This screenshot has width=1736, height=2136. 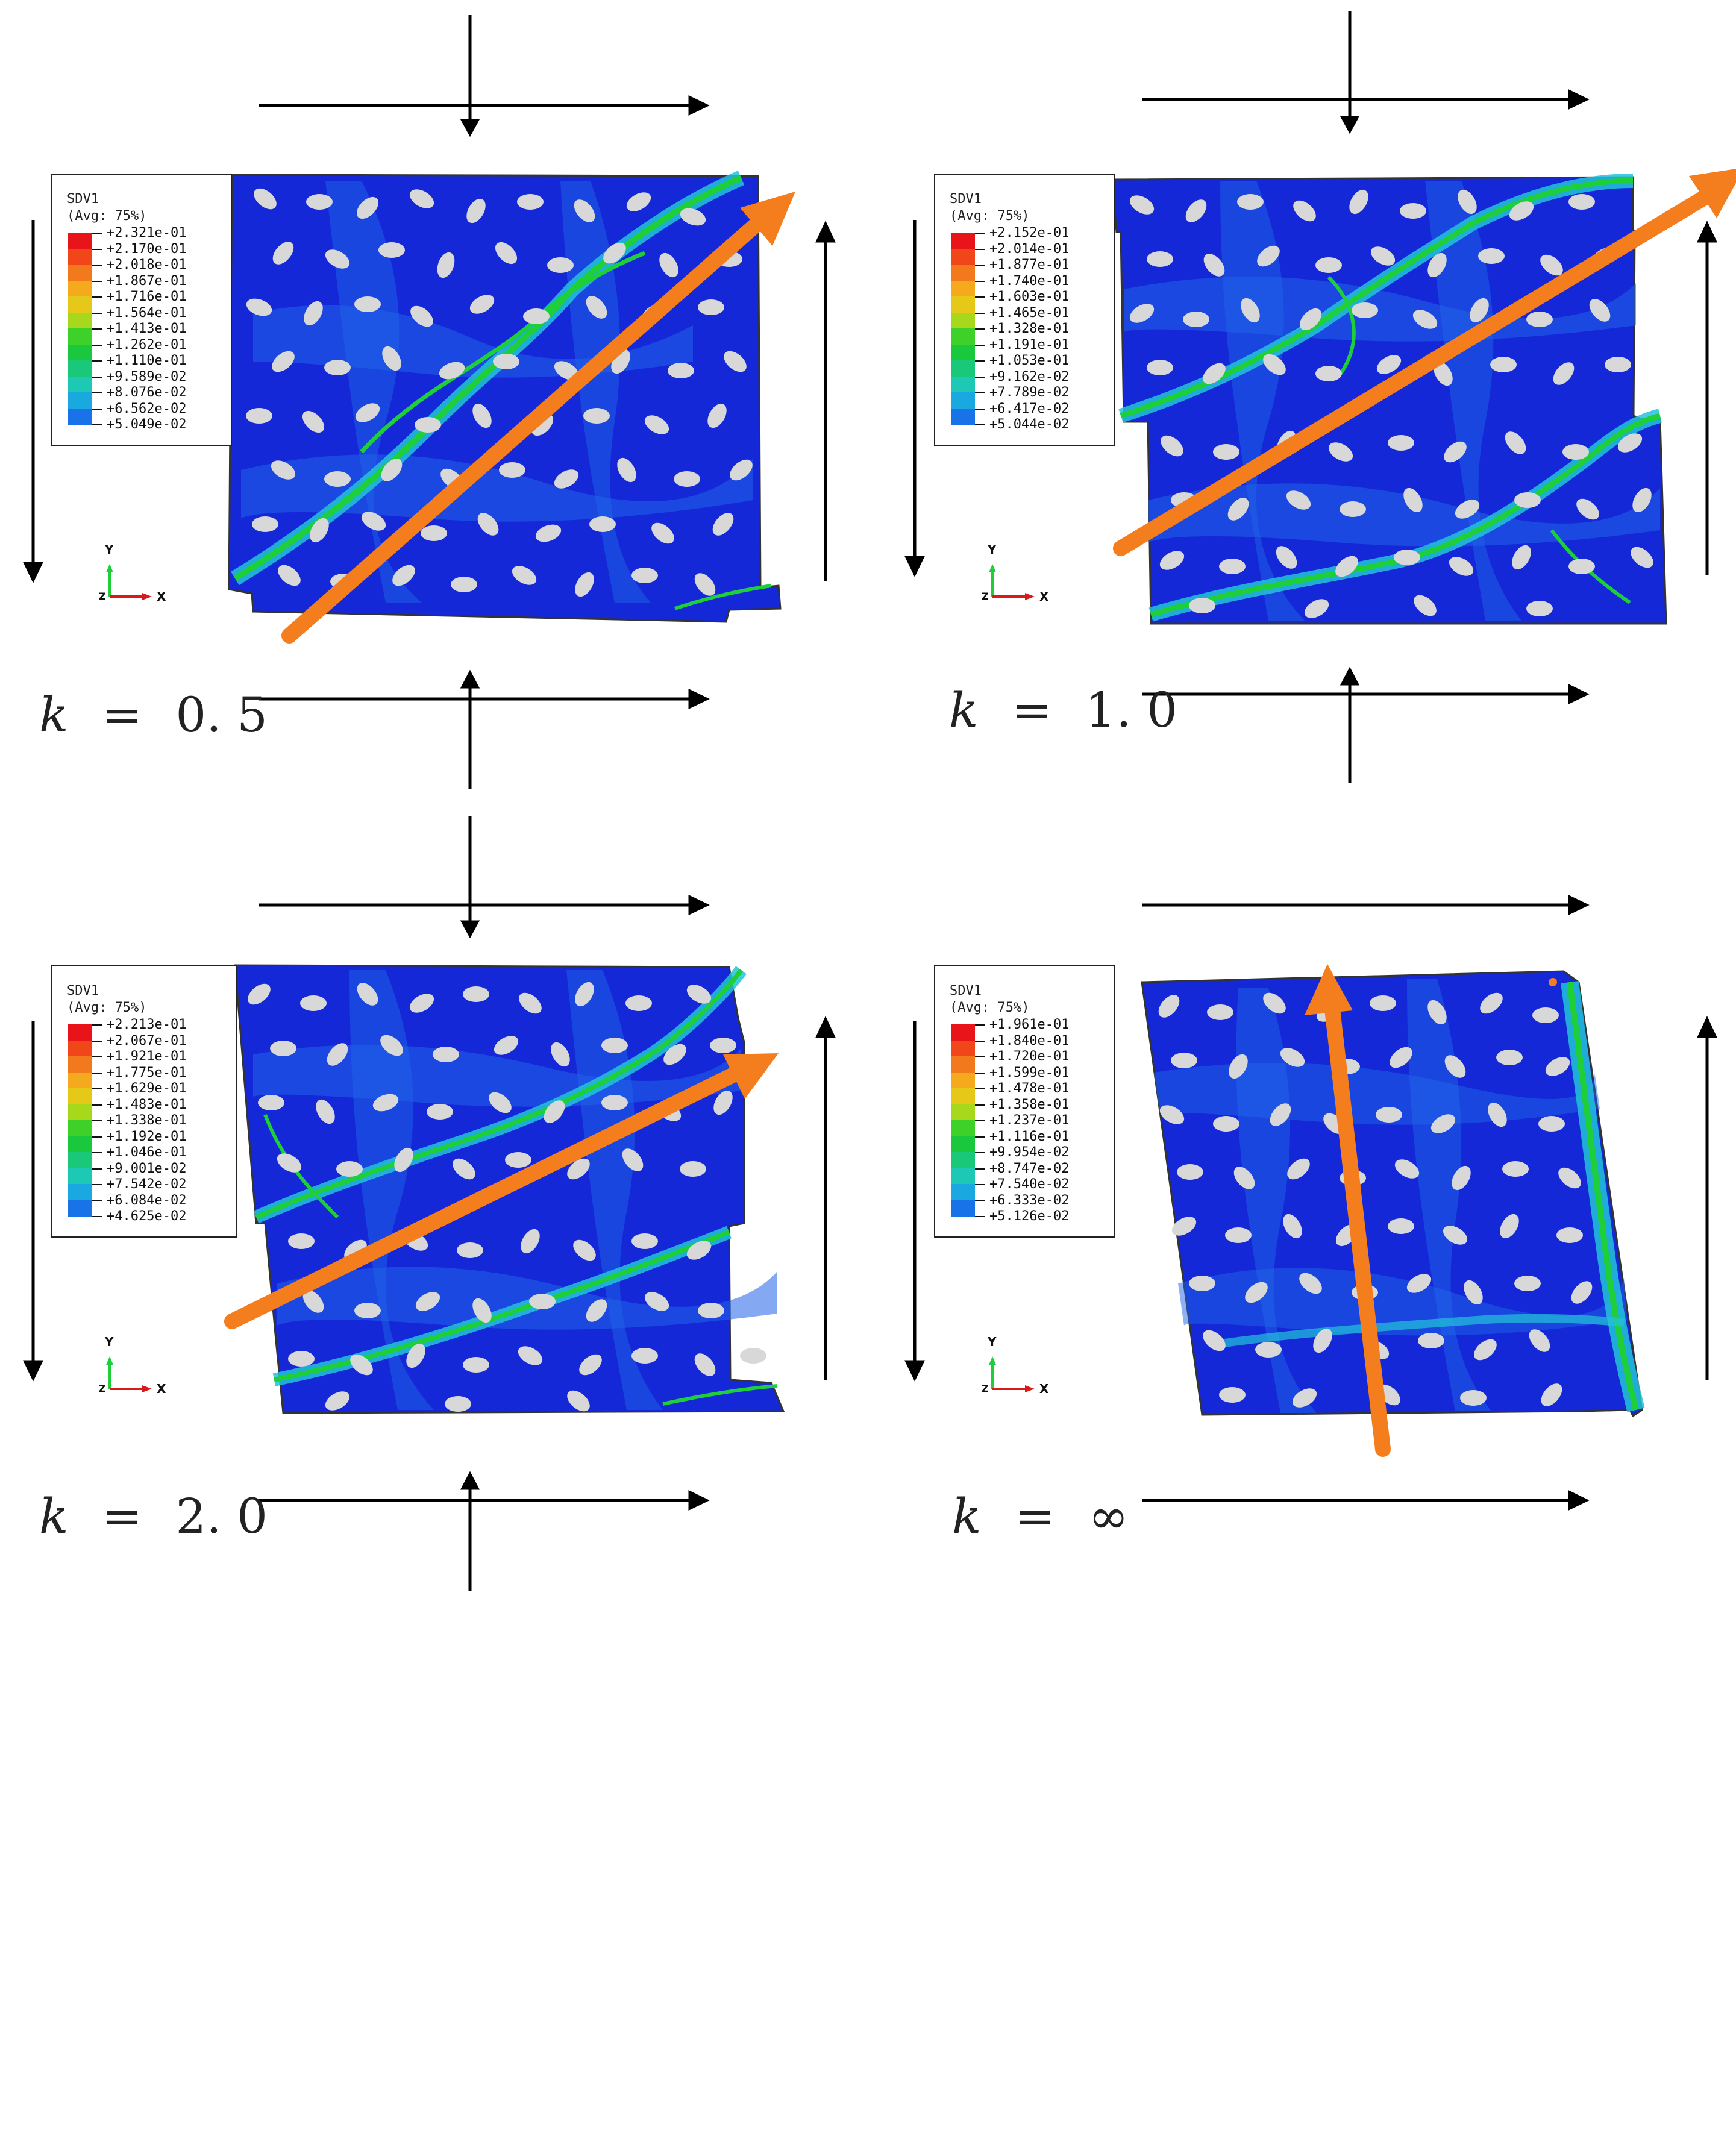 What do you see at coordinates (221, 1516) in the screenshot?
I see `k-value: 2. 0` at bounding box center [221, 1516].